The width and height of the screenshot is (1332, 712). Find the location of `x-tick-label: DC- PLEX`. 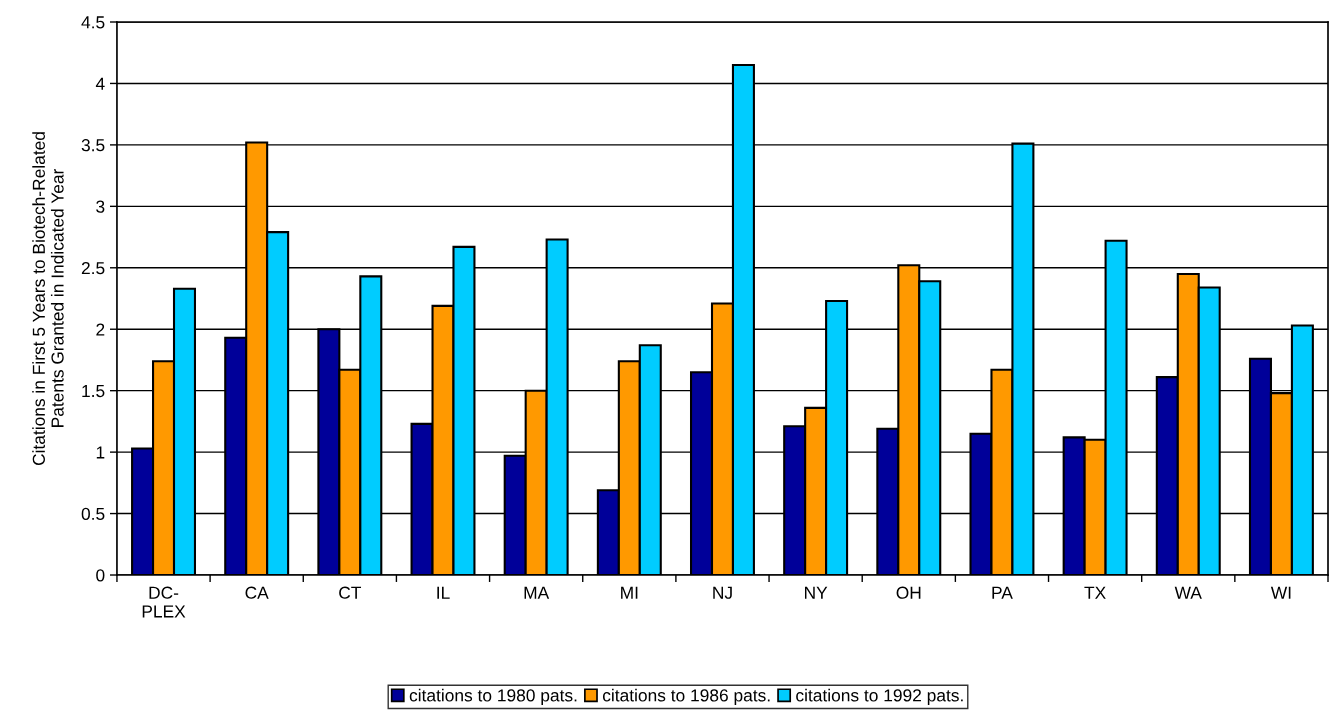

x-tick-label: DC- PLEX is located at coordinates (164, 602).